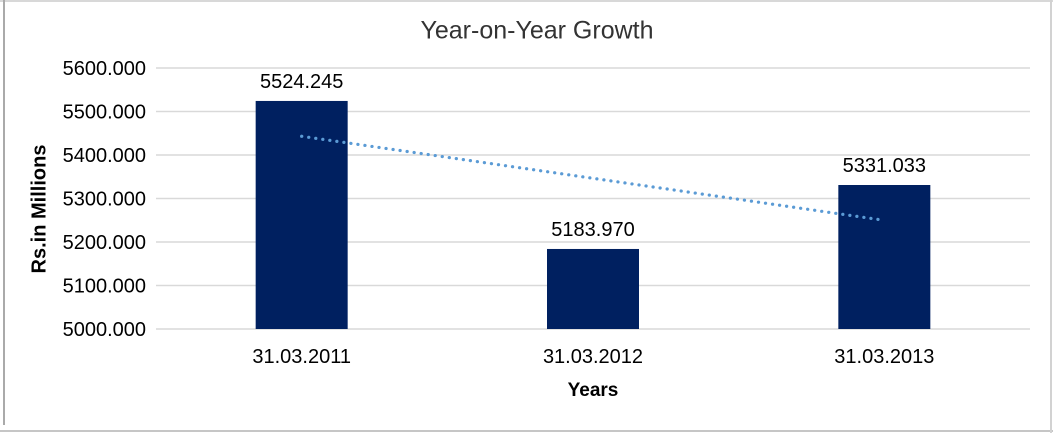  I want to click on y-tick-label: 5300.000, so click(104, 200).